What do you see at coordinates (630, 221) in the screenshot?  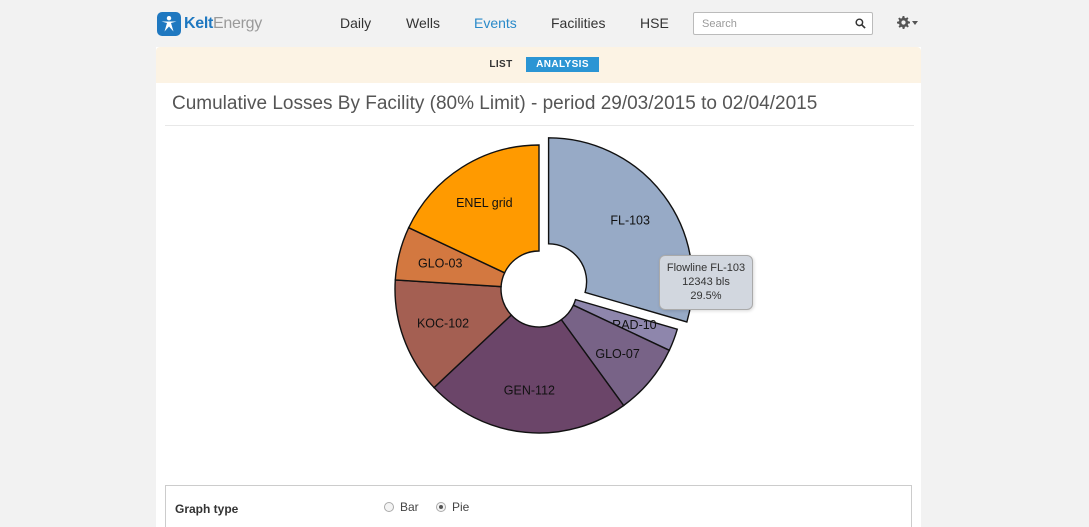 I see `pie-label-fl-103: FL-103` at bounding box center [630, 221].